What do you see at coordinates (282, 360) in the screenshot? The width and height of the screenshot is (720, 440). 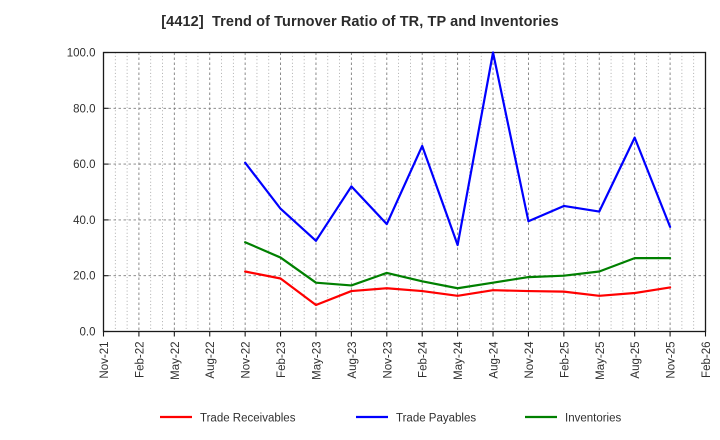 I see `x-axis-tick-label: Feb-23` at bounding box center [282, 360].